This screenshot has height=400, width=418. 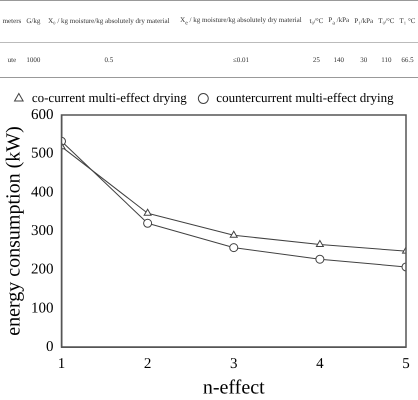 I want to click on x-tick-label: 4, so click(x=320, y=364).